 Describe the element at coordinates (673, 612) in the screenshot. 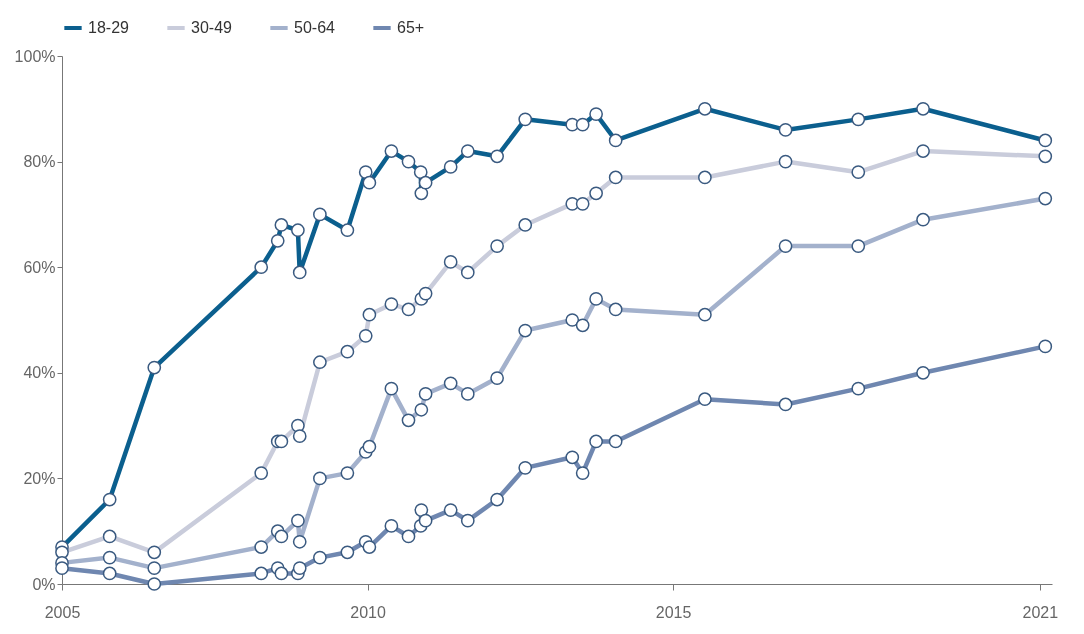

I see `x-tick-label: 2015` at that location.